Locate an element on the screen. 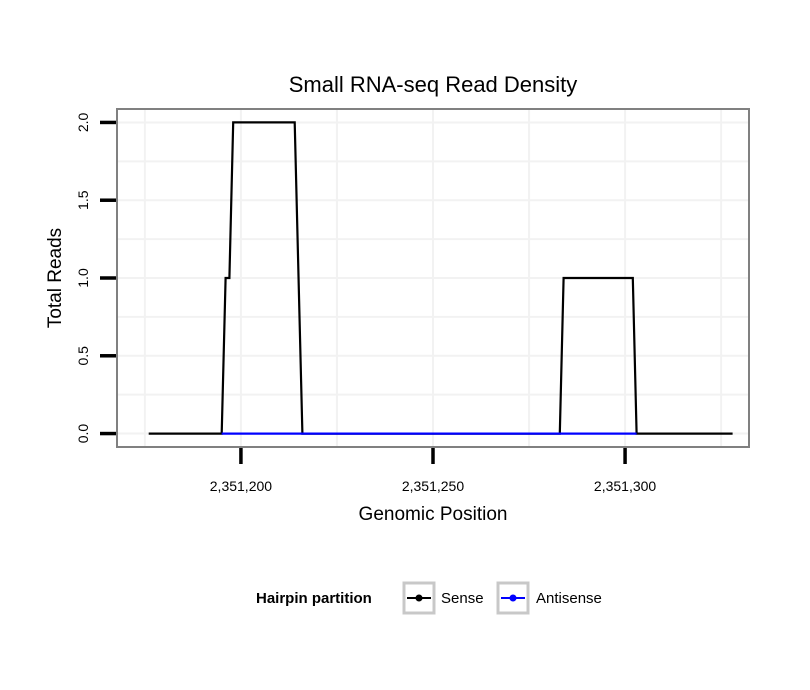  chart-title: Small RNA-seq Read Density is located at coordinates (433, 84).